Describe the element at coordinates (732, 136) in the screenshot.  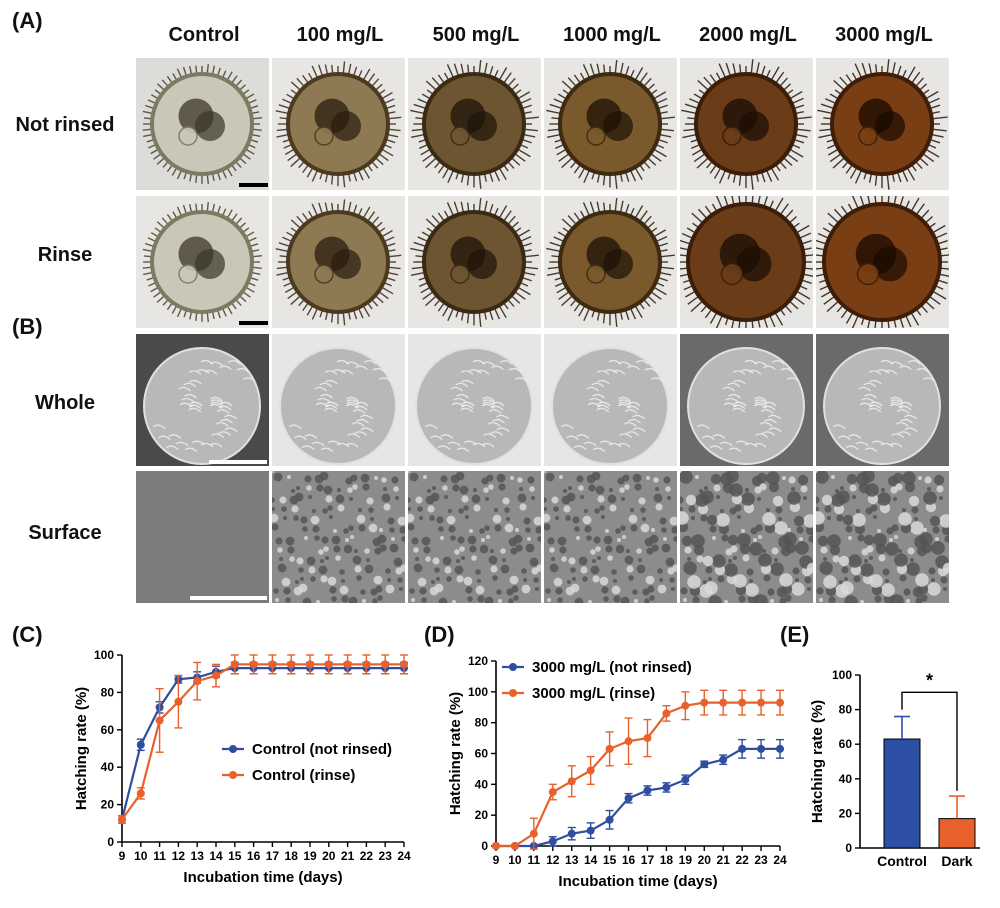
I see `yolk-sac` at that location.